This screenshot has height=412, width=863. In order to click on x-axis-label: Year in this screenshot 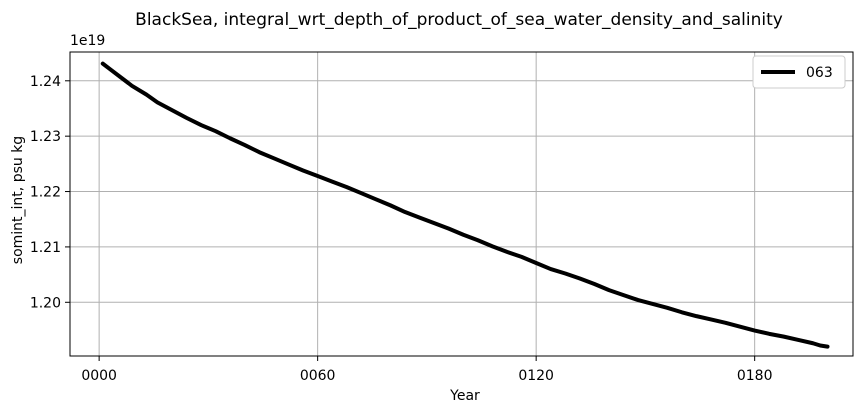, I will do `click(464, 396)`.